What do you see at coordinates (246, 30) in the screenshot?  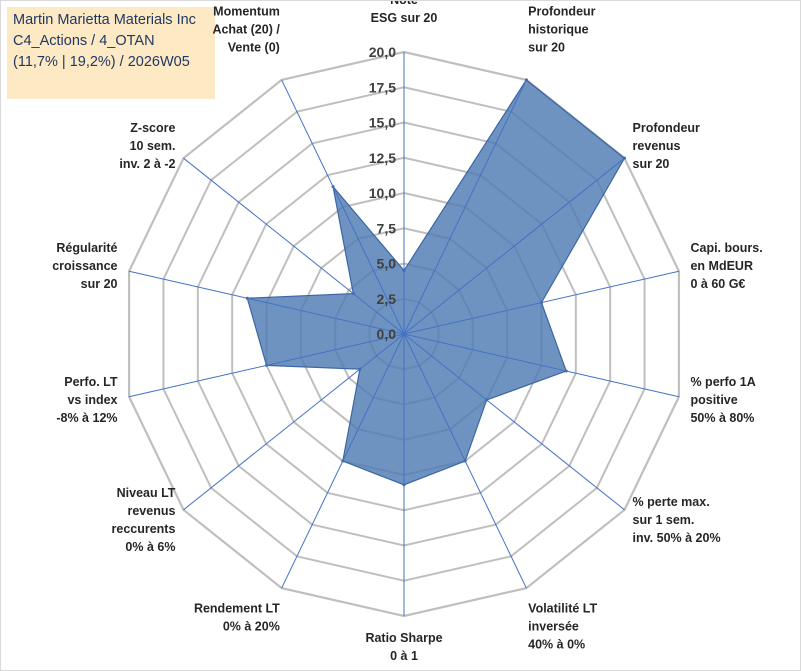 I see `axis-label: Momentum Achat (20) / Vente (0)` at bounding box center [246, 30].